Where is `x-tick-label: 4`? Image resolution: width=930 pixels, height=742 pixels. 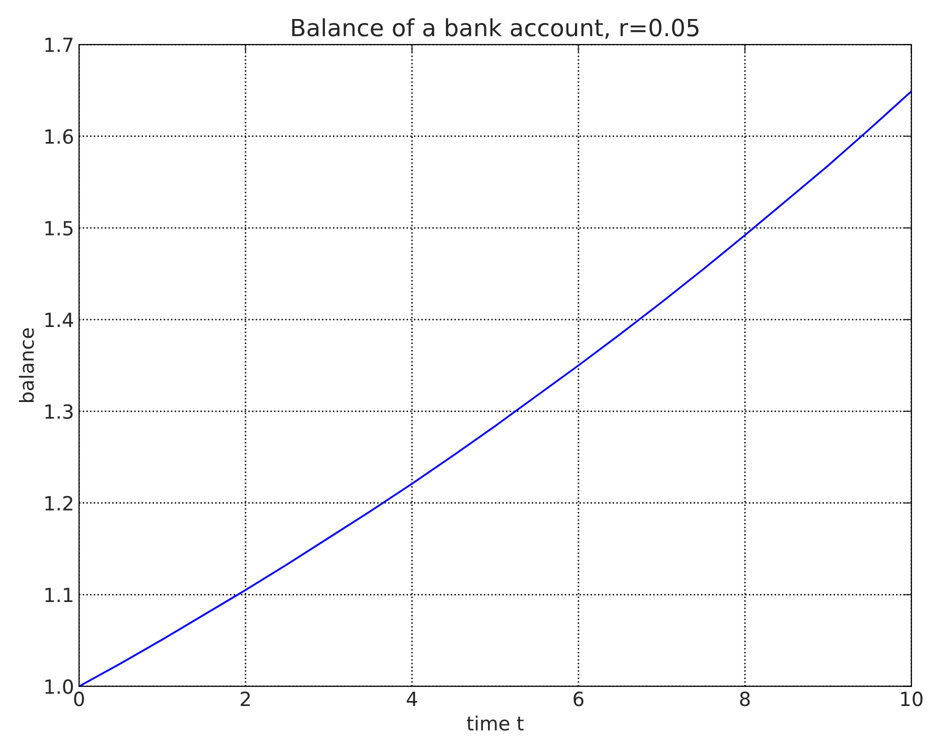
x-tick-label: 4 is located at coordinates (412, 699).